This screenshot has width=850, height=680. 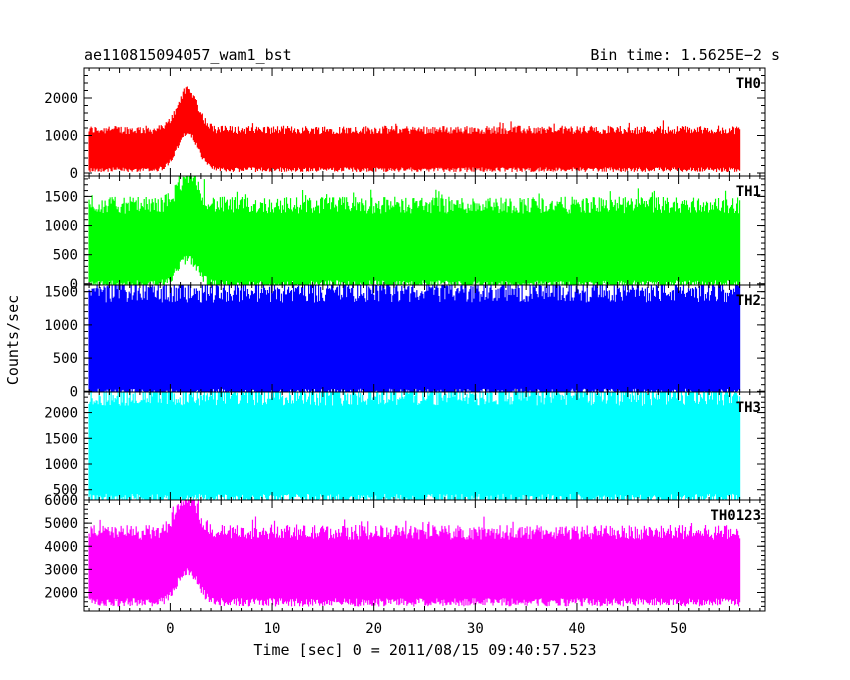 I want to click on panel-th2: 0 500 1000 1500 TH2, so click(x=405, y=342).